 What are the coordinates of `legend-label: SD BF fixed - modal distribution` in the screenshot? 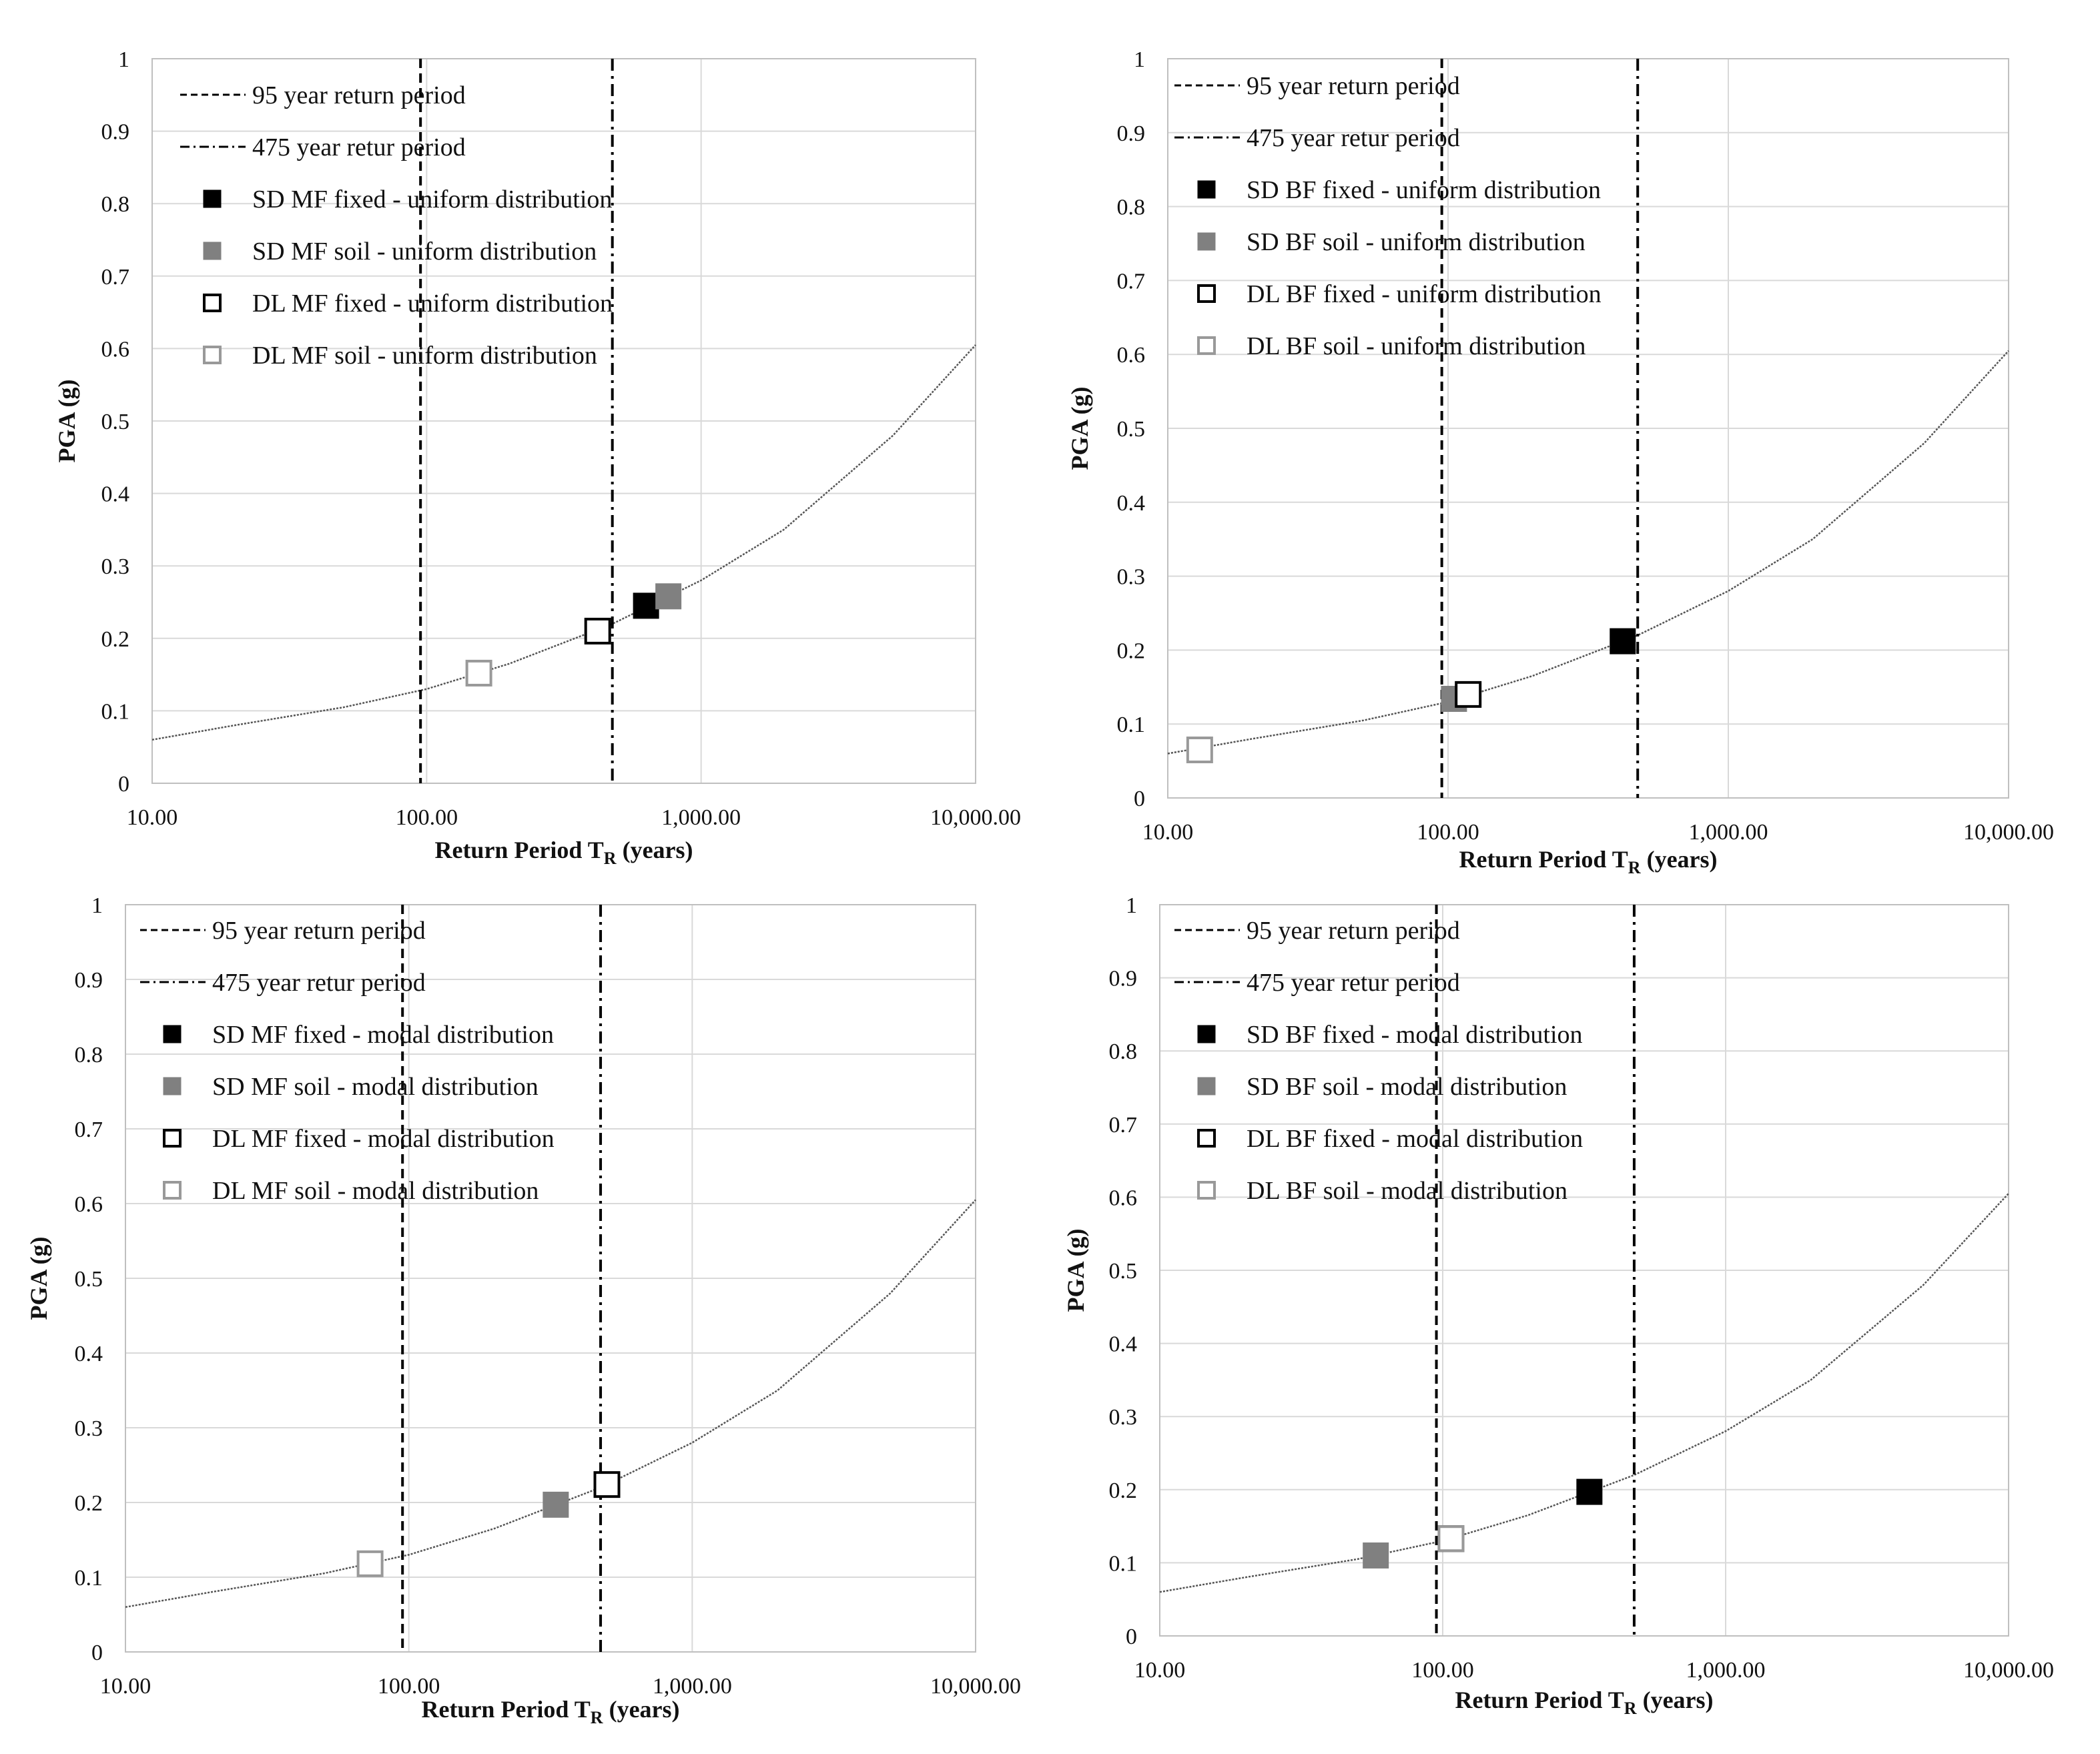 It's located at (1415, 1035).